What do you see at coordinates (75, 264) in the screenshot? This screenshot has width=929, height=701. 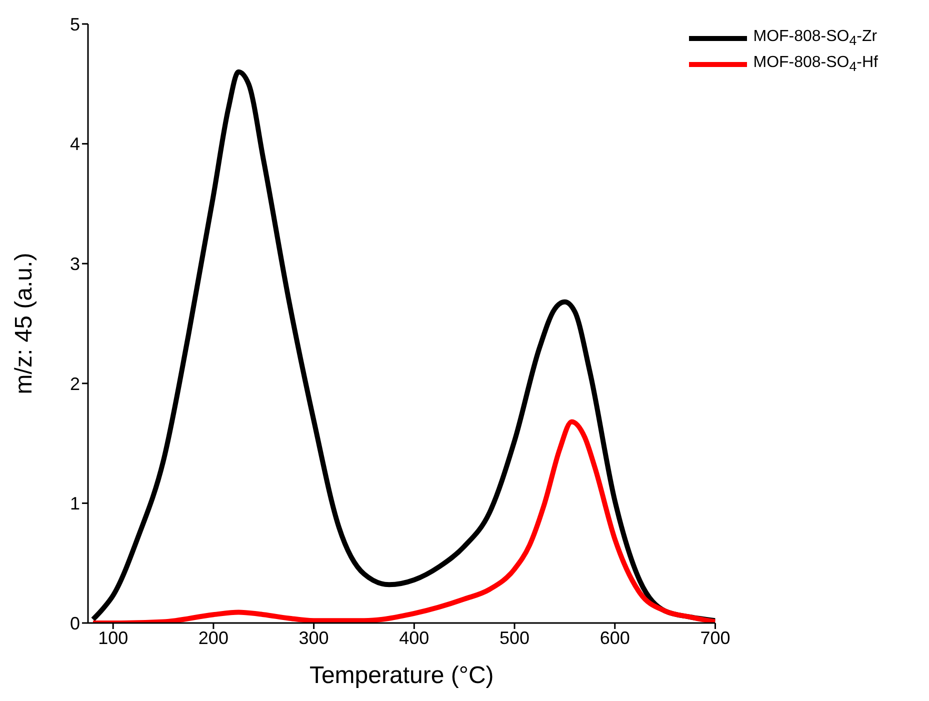 I see `y-tick-label: 3` at bounding box center [75, 264].